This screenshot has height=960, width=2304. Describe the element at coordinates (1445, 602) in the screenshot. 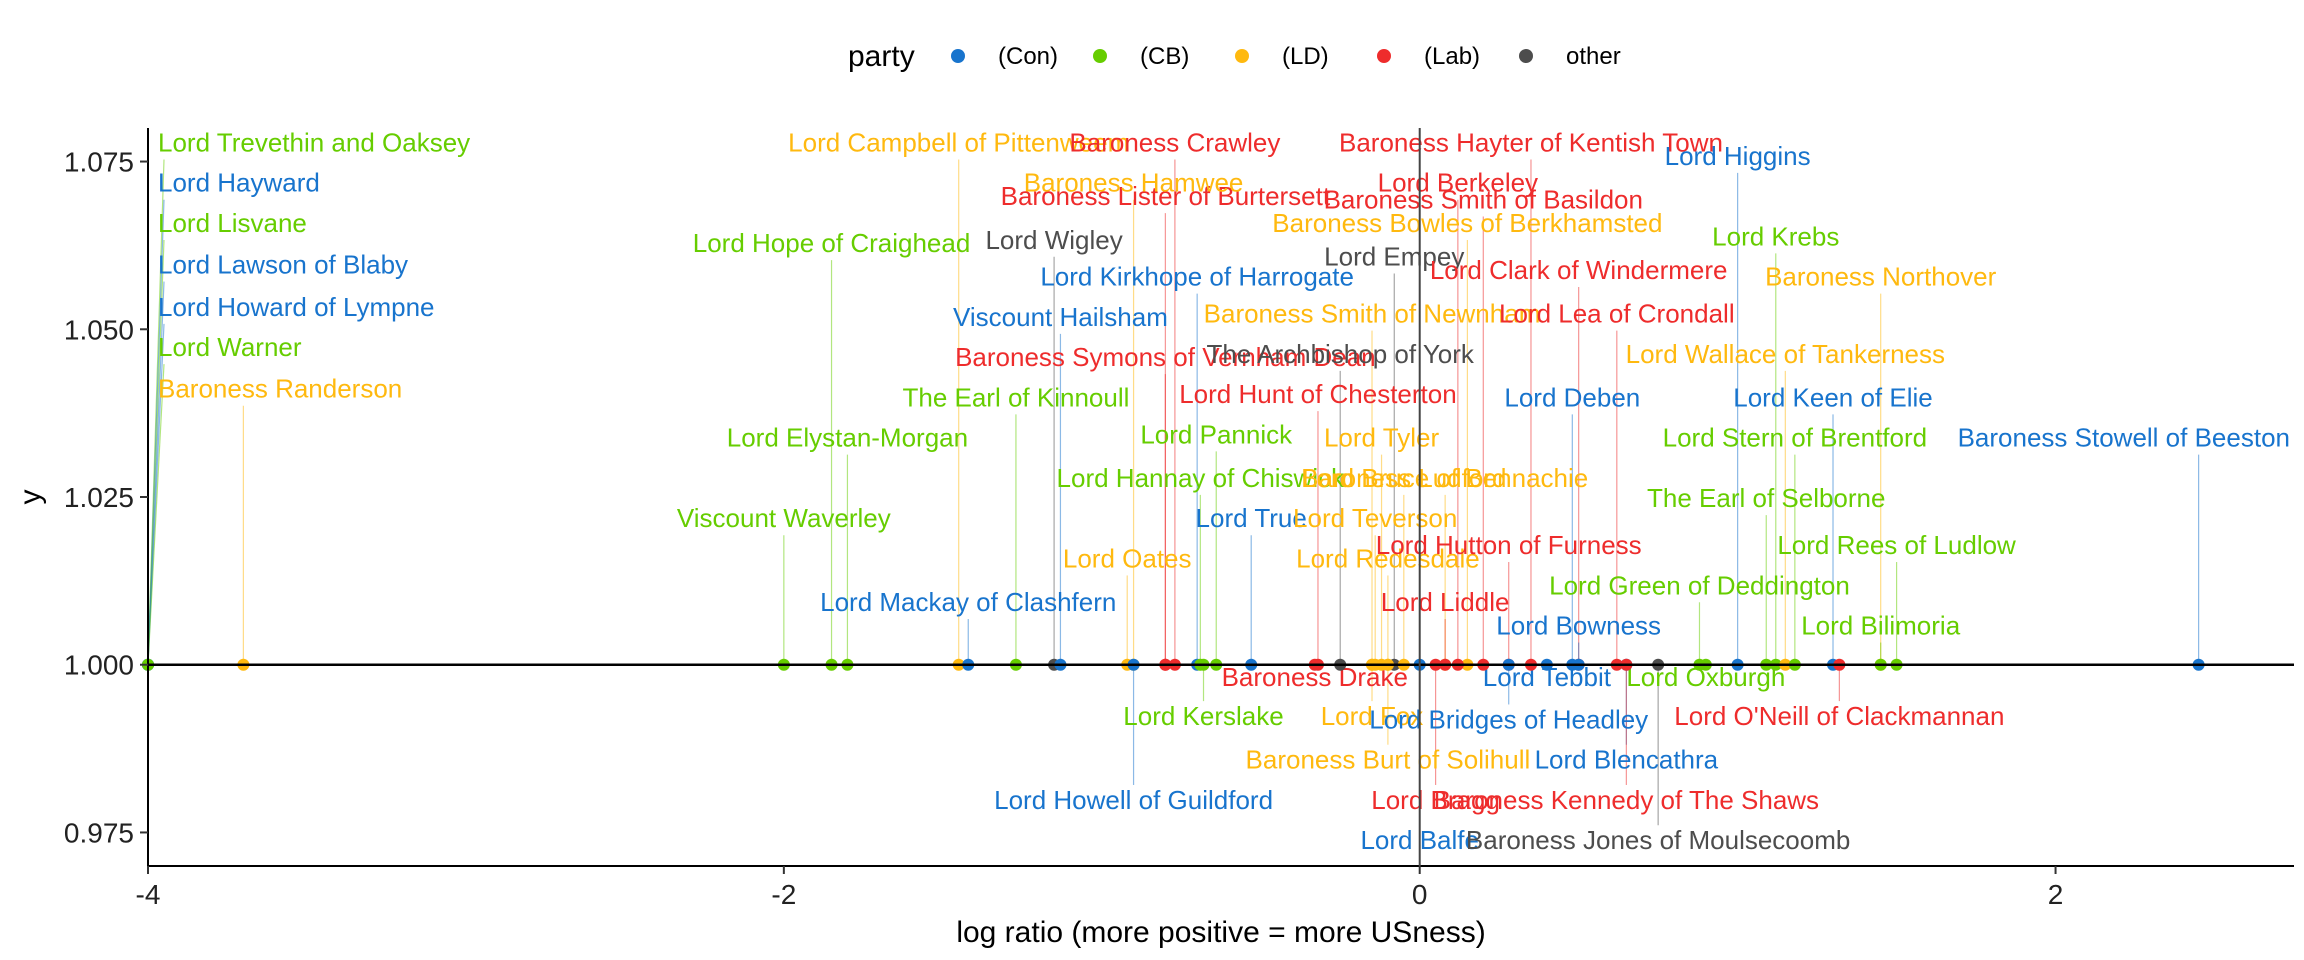

I see `point-label: Lord Liddle` at that location.